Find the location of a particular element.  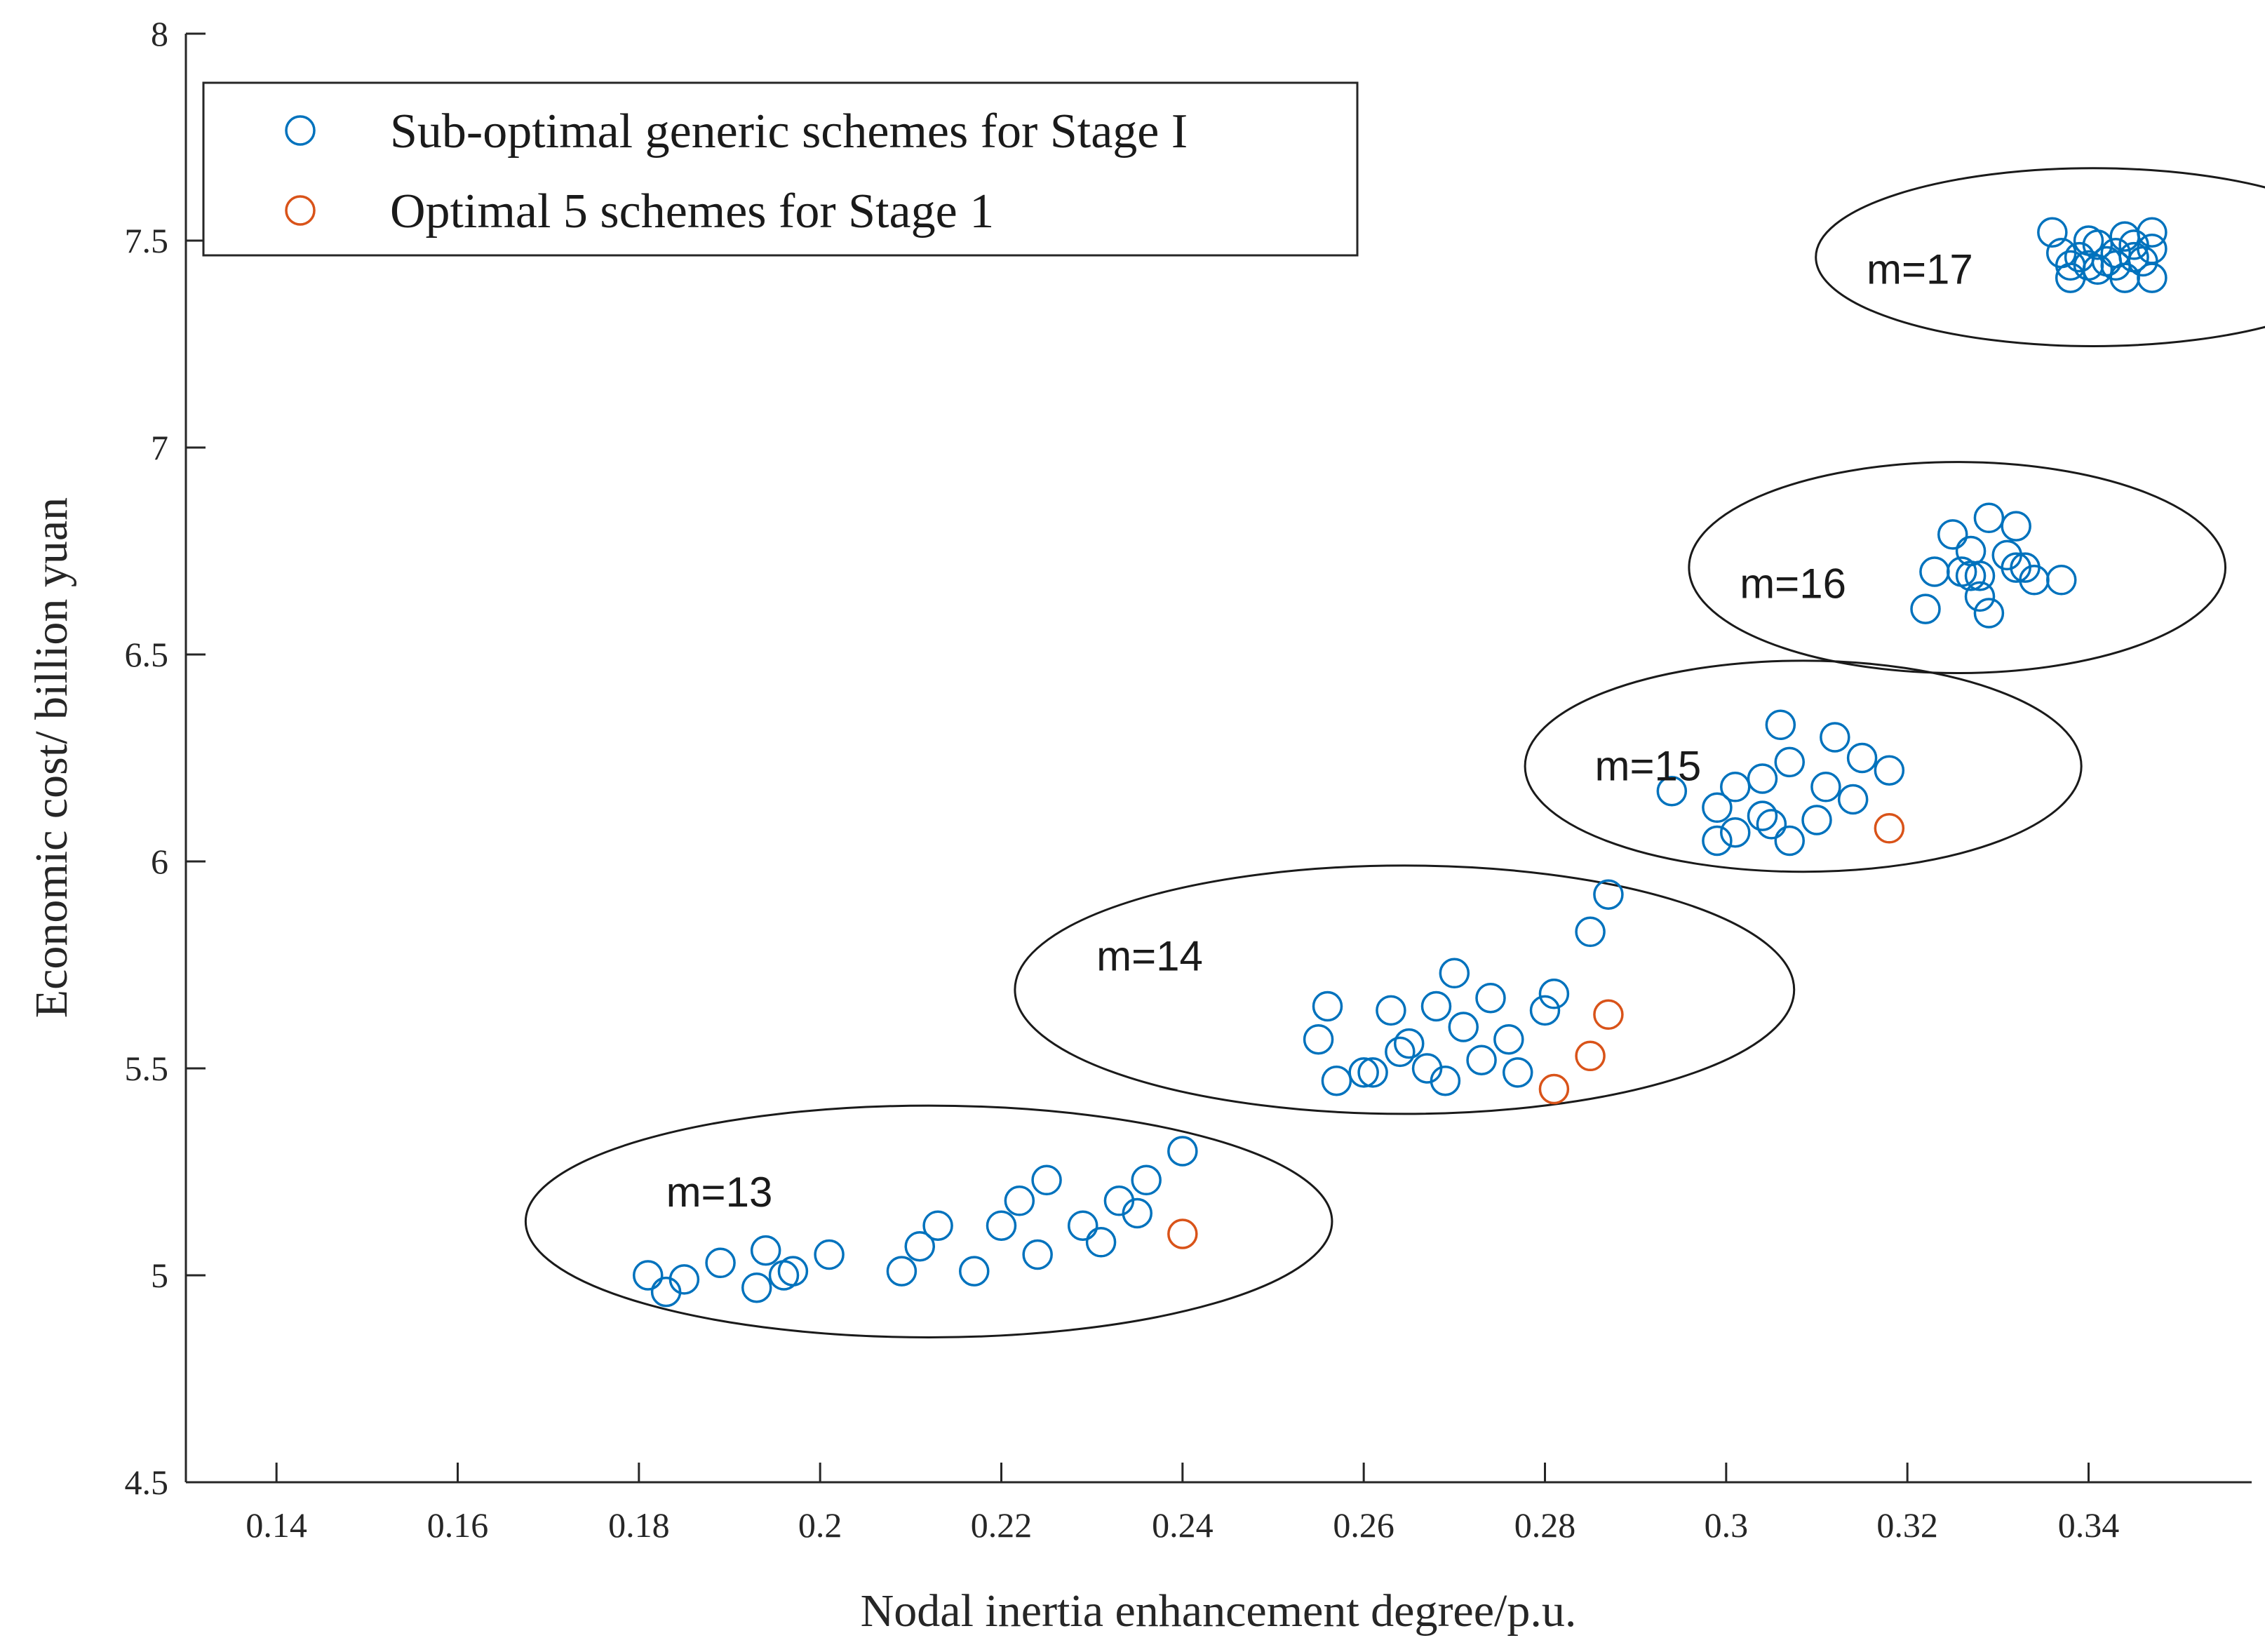

legend-marker-suboptimal is located at coordinates (300, 130).